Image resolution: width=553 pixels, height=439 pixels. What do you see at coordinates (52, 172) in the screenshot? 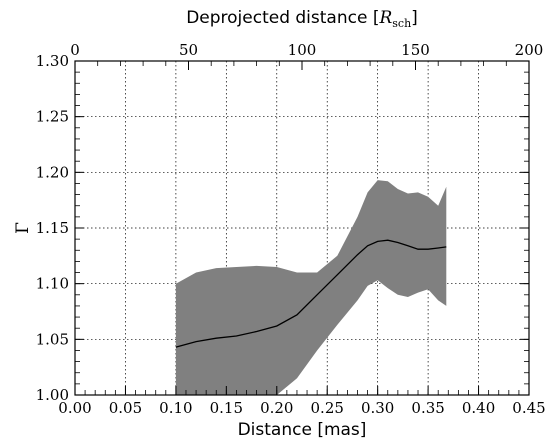
I see `y-tick-label: 1.20` at bounding box center [52, 172].